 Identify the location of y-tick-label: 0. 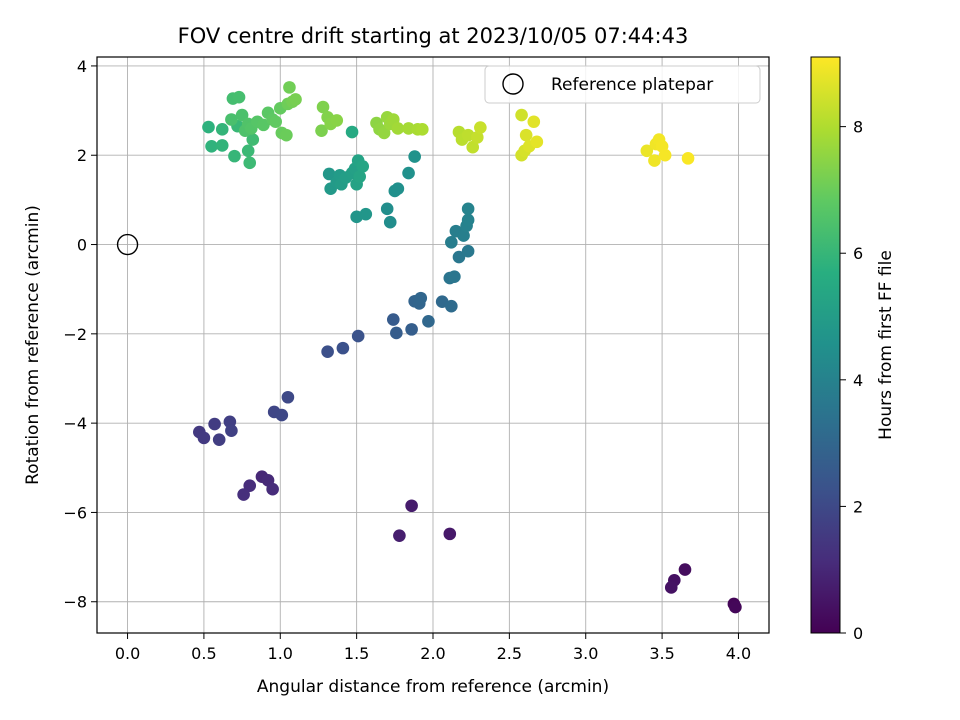
(82, 245).